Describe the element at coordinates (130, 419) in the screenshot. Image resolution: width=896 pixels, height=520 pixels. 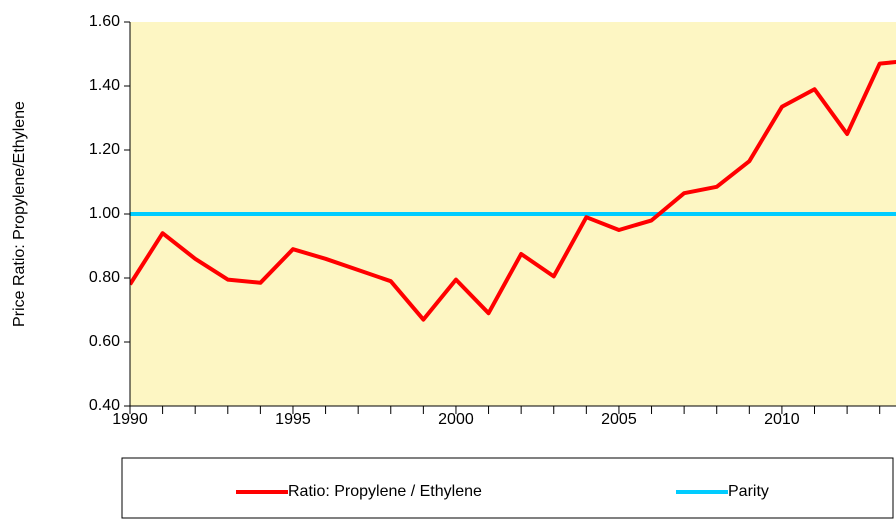
I see `x-tick-label: 1990` at that location.